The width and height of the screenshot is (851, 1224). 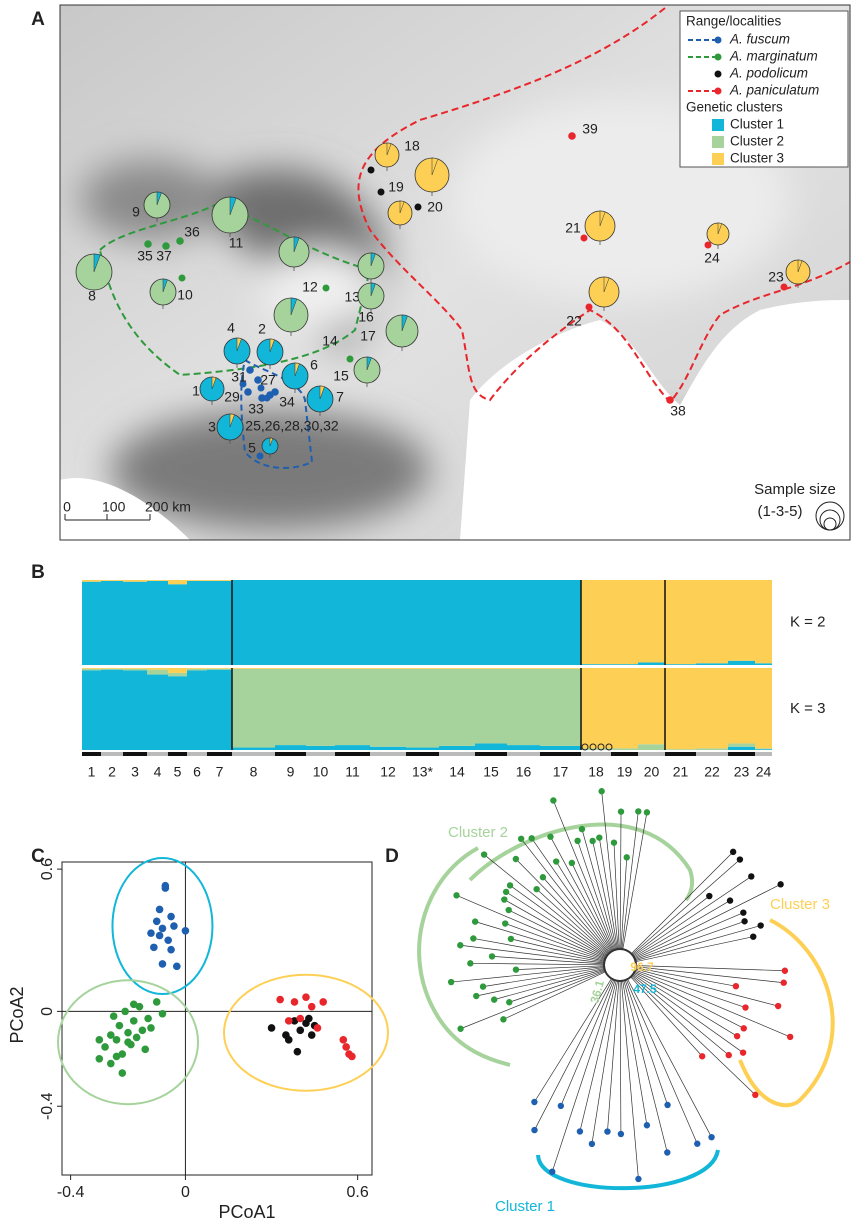 I want to click on k-label: K = 3, so click(x=807, y=708).